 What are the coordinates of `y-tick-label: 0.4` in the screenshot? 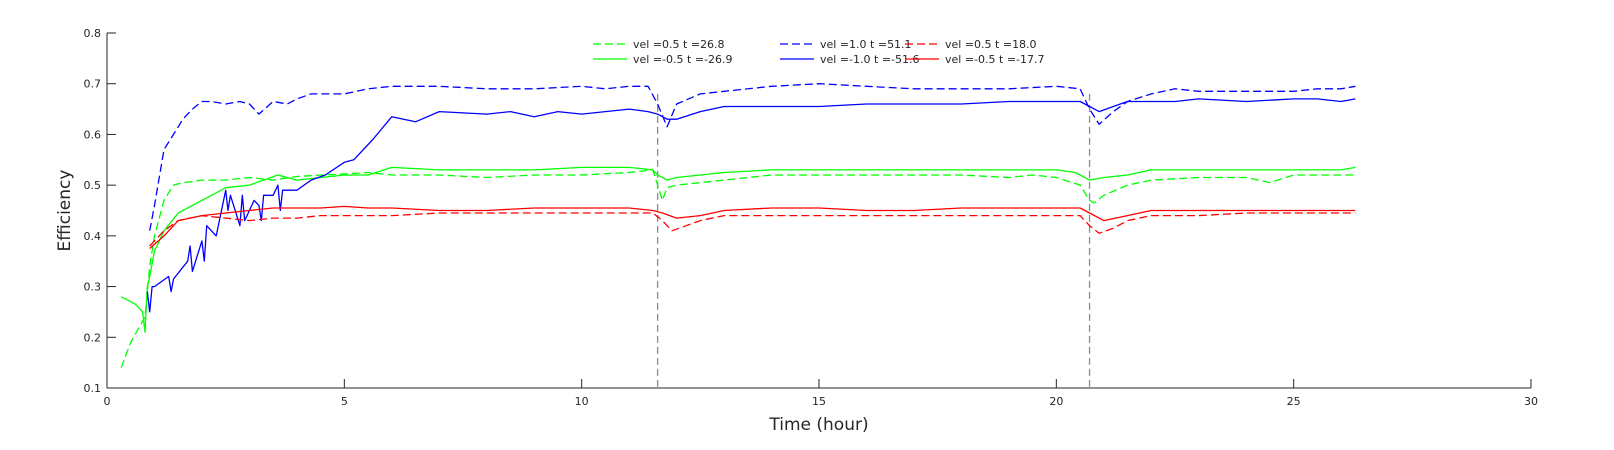 It's located at (93, 236).